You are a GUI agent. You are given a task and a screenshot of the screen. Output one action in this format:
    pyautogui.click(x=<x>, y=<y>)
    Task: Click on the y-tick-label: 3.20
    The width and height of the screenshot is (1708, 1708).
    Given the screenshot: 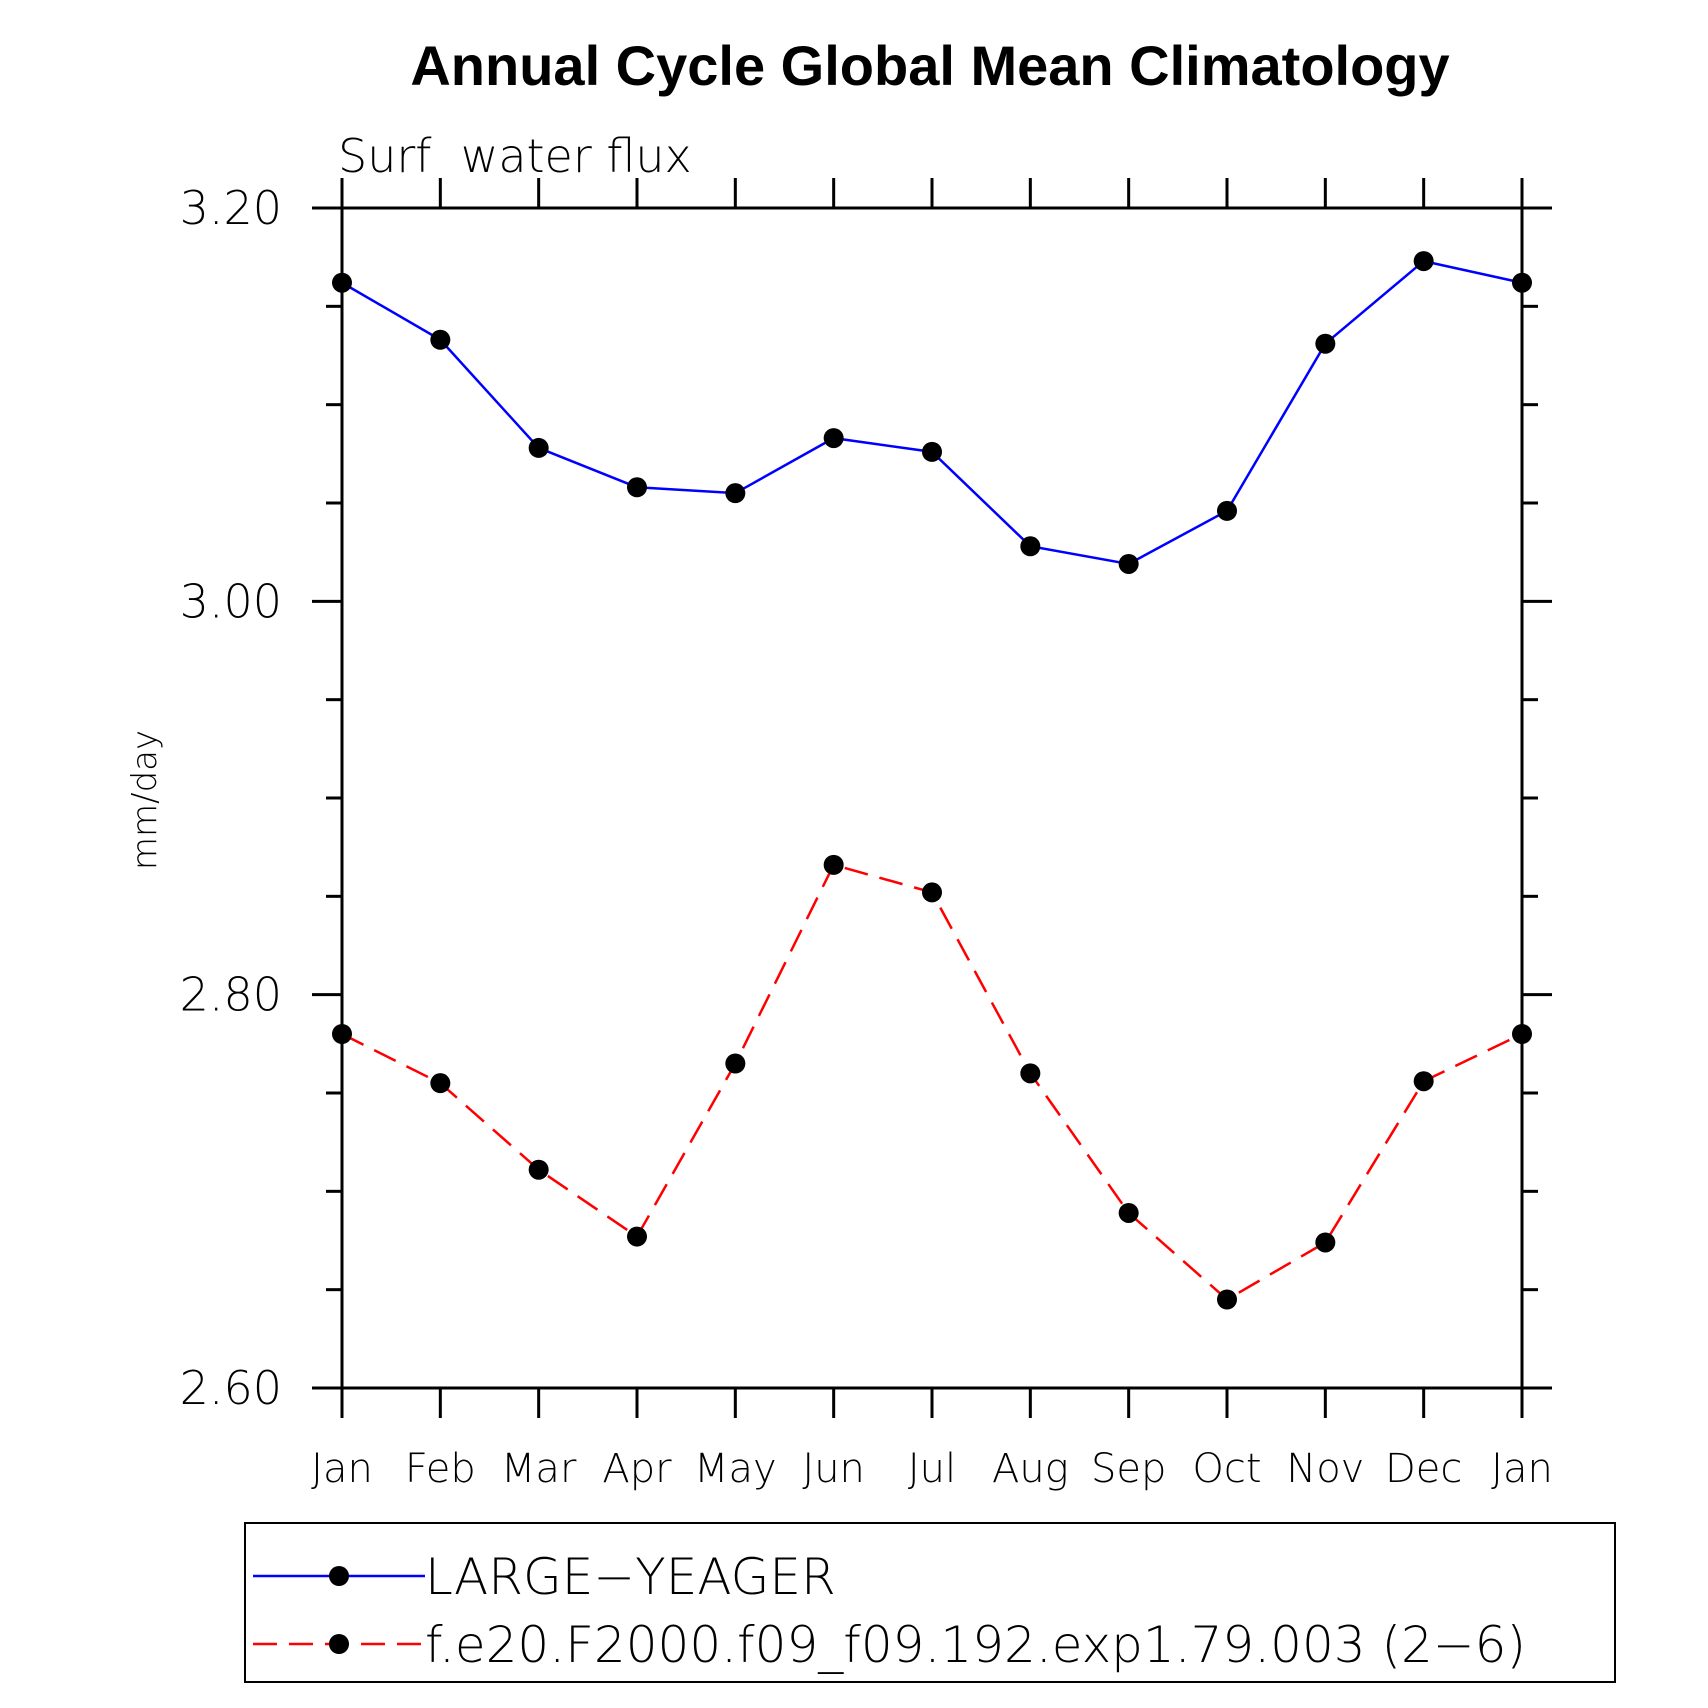 What is the action you would take?
    pyautogui.click(x=231, y=208)
    